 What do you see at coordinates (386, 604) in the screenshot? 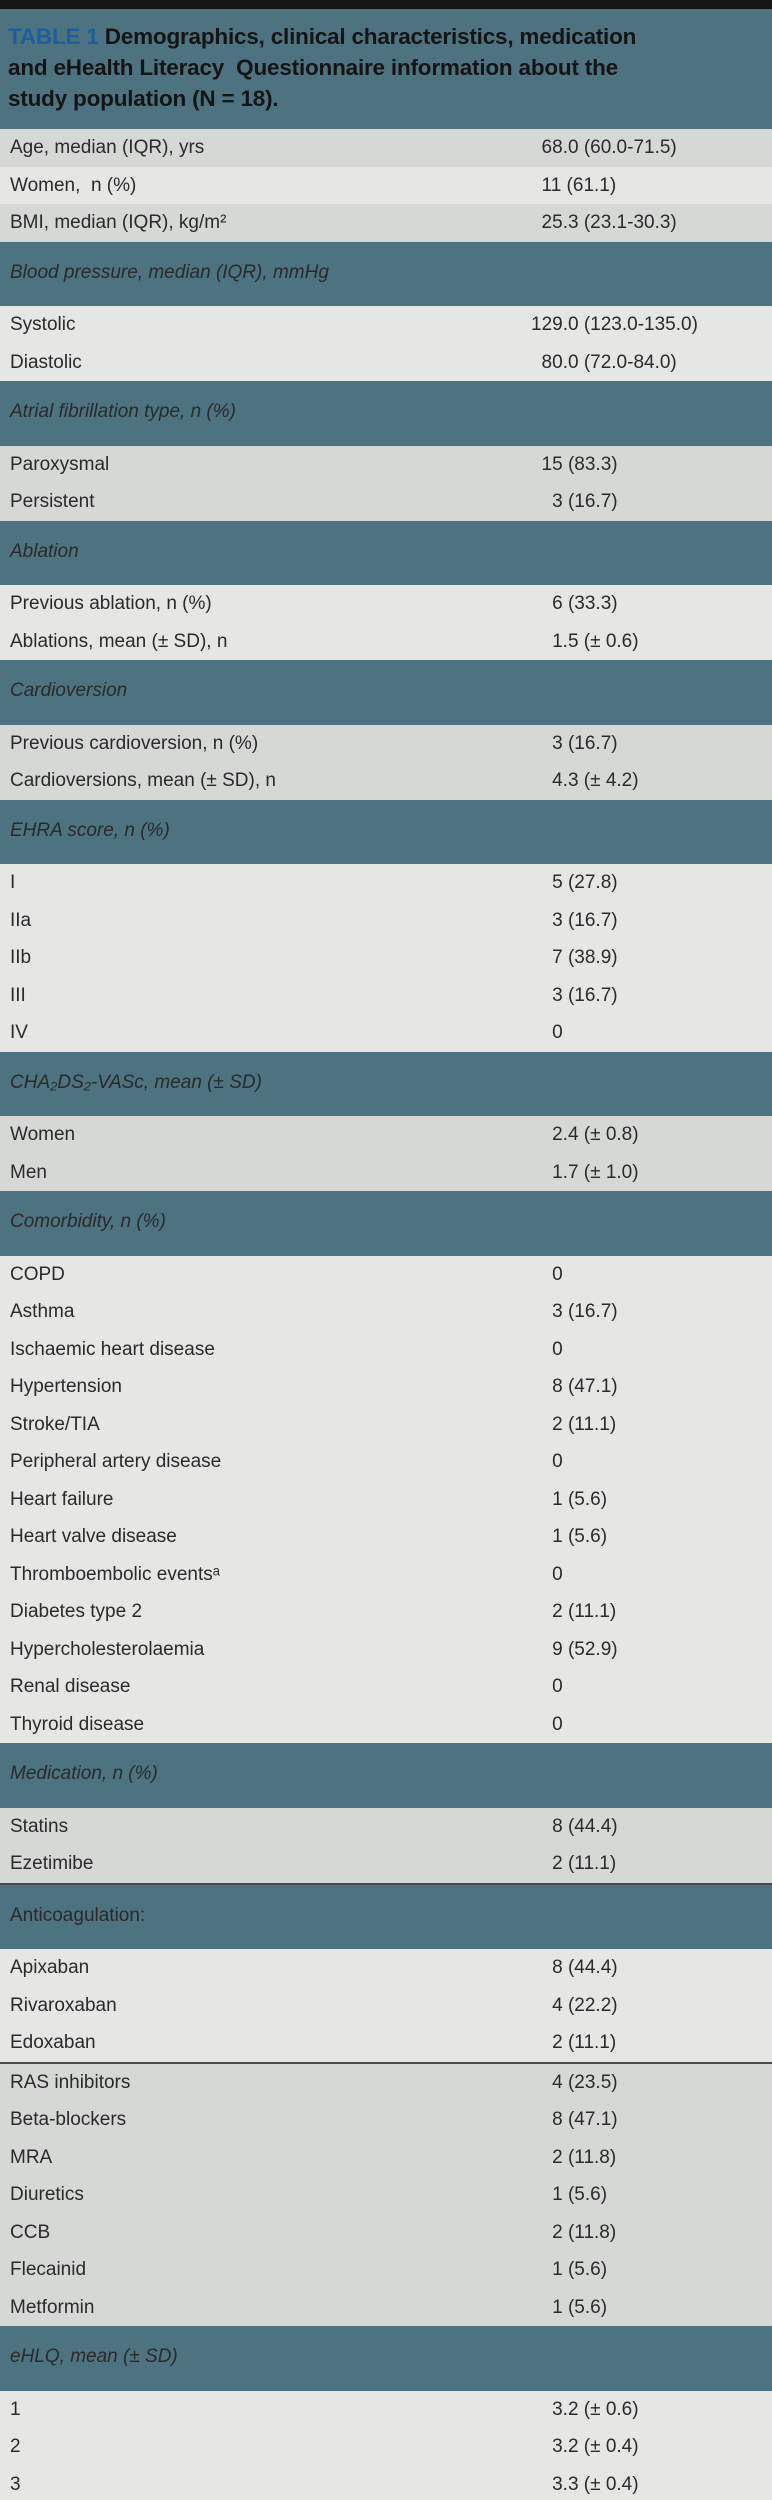
I see `table-row: Previous ablation, n (%) 6 (33.3)` at bounding box center [386, 604].